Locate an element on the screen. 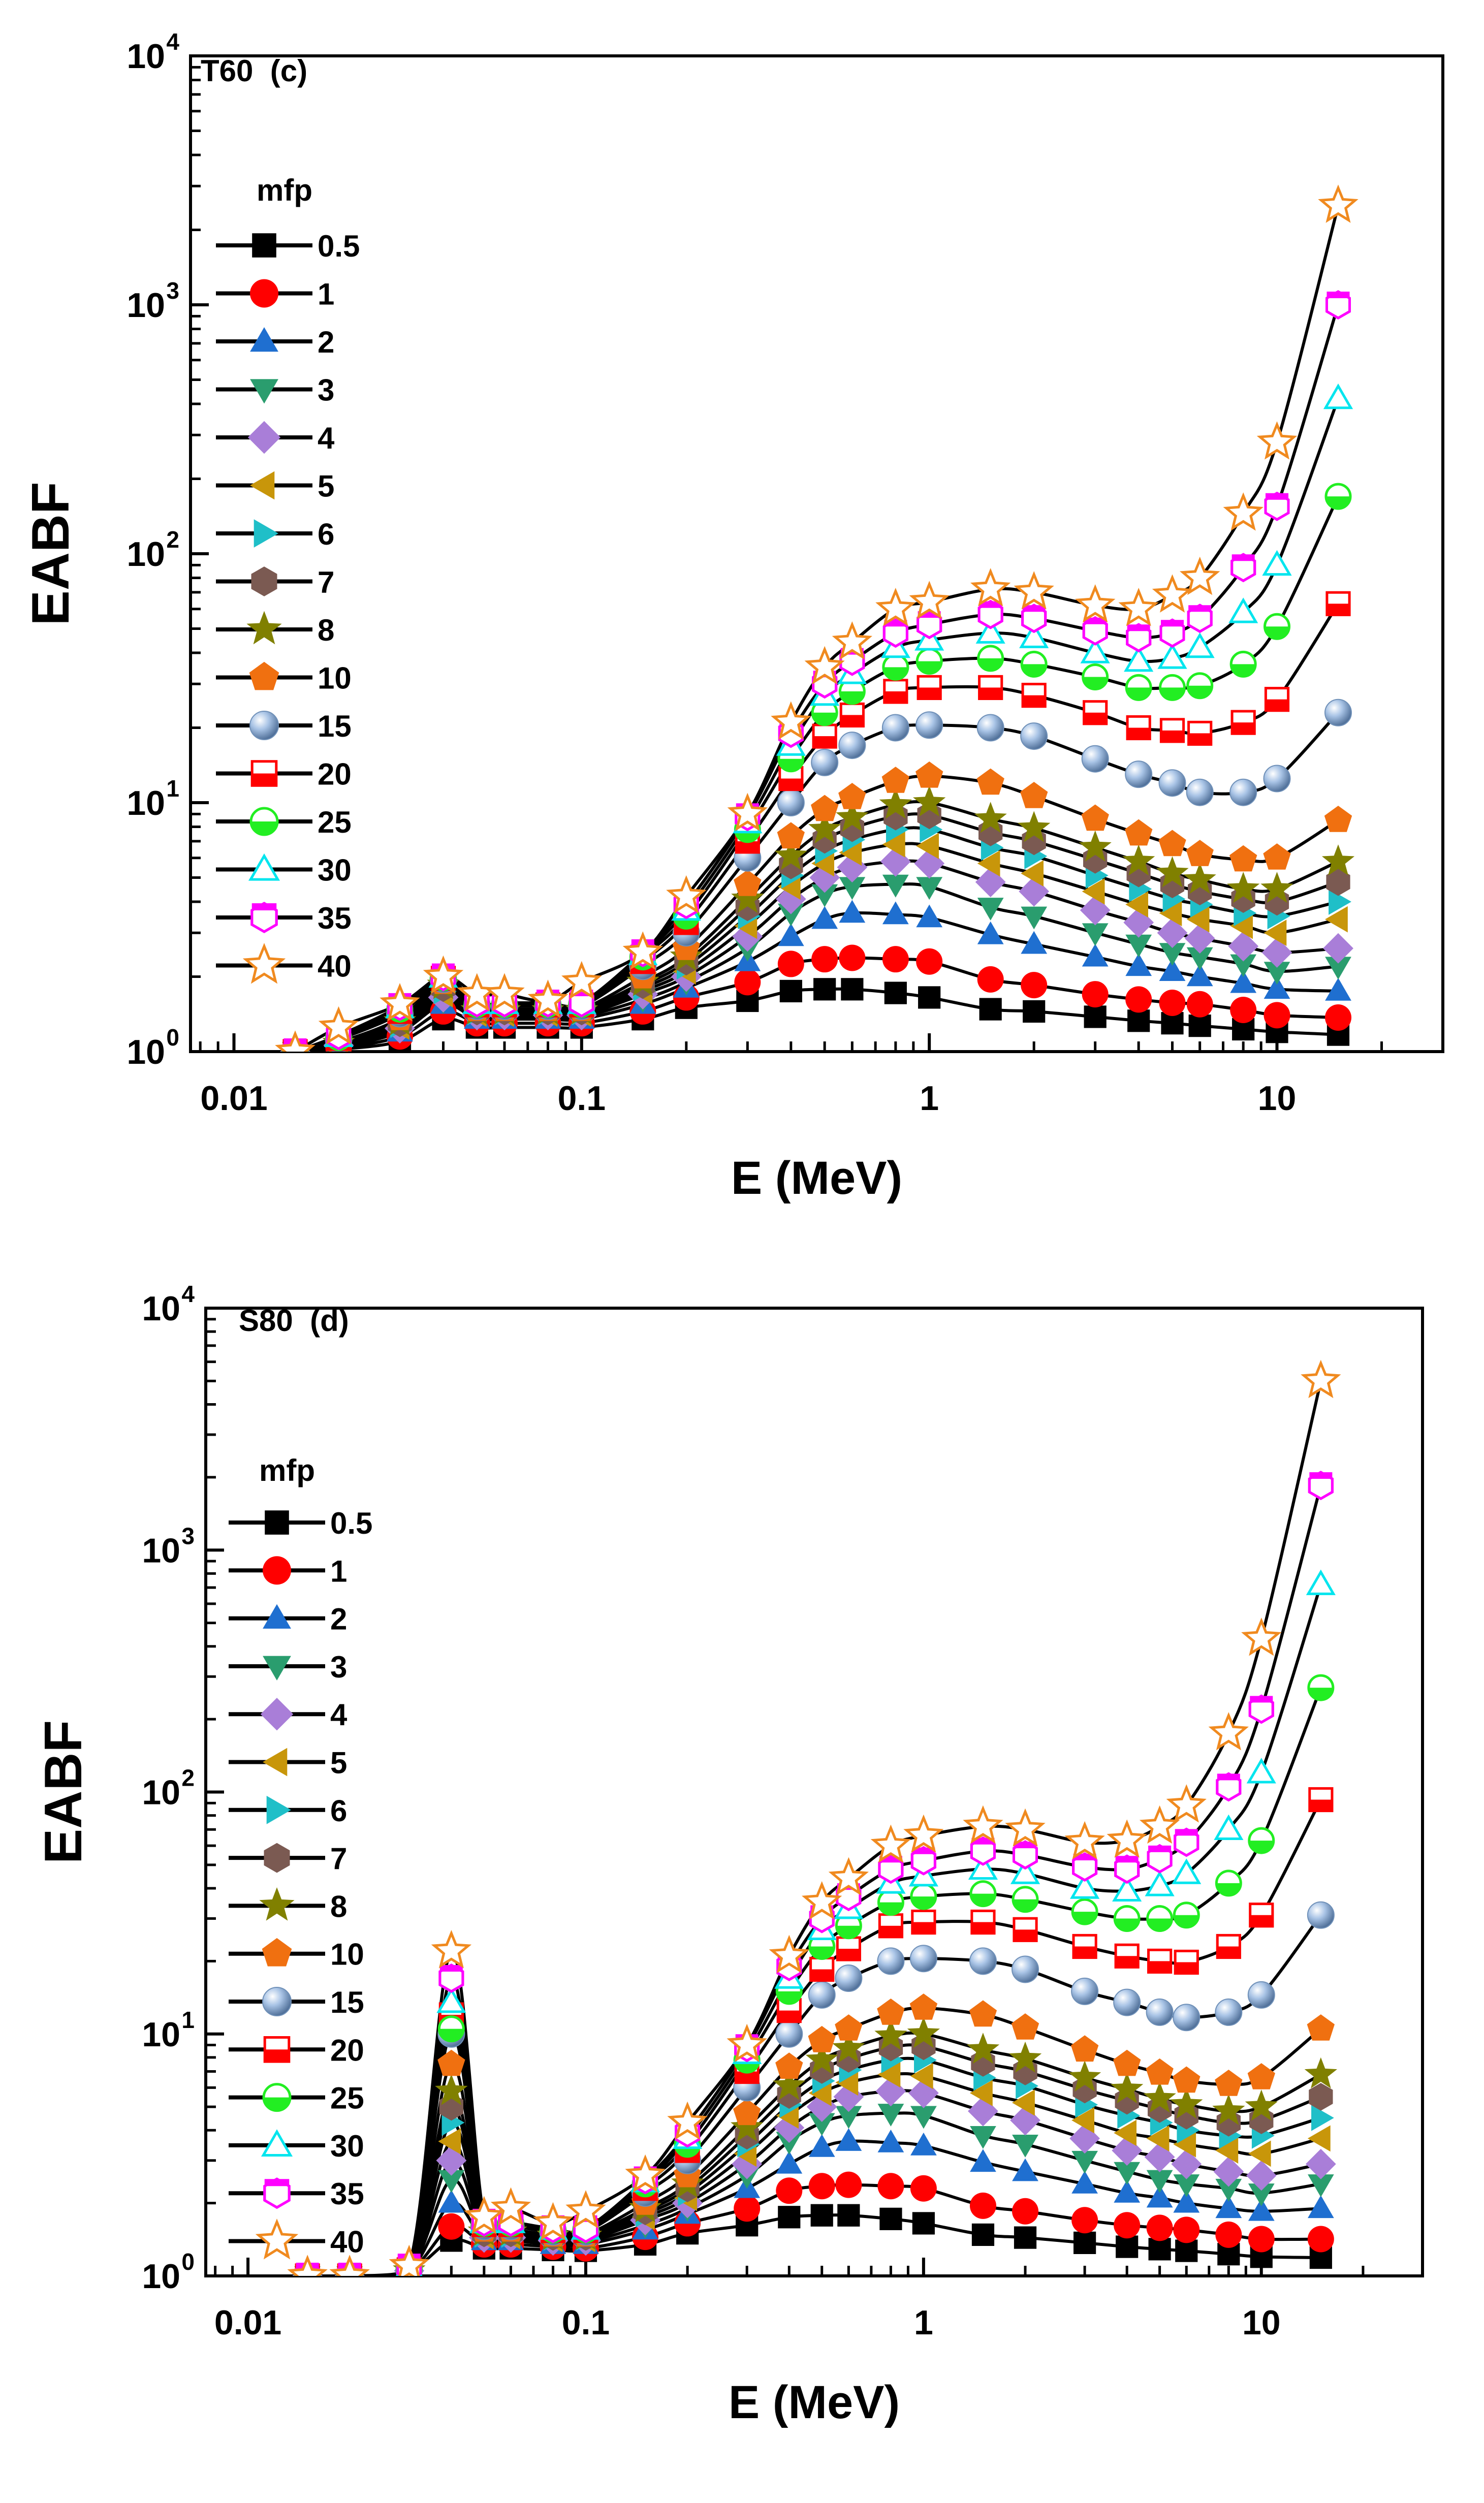 The height and width of the screenshot is (2503, 1484). y-tick-label: 10 is located at coordinates (161, 2276).